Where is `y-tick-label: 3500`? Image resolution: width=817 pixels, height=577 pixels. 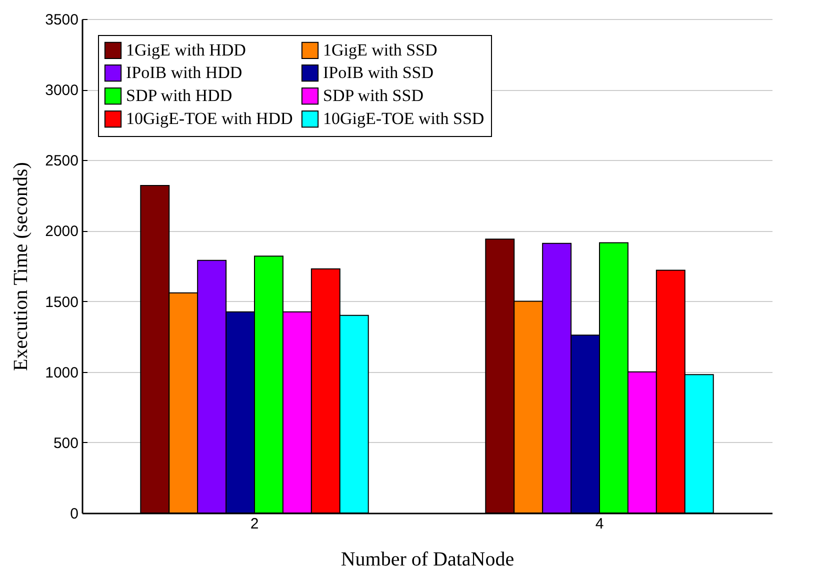 y-tick-label: 3500 is located at coordinates (61, 20).